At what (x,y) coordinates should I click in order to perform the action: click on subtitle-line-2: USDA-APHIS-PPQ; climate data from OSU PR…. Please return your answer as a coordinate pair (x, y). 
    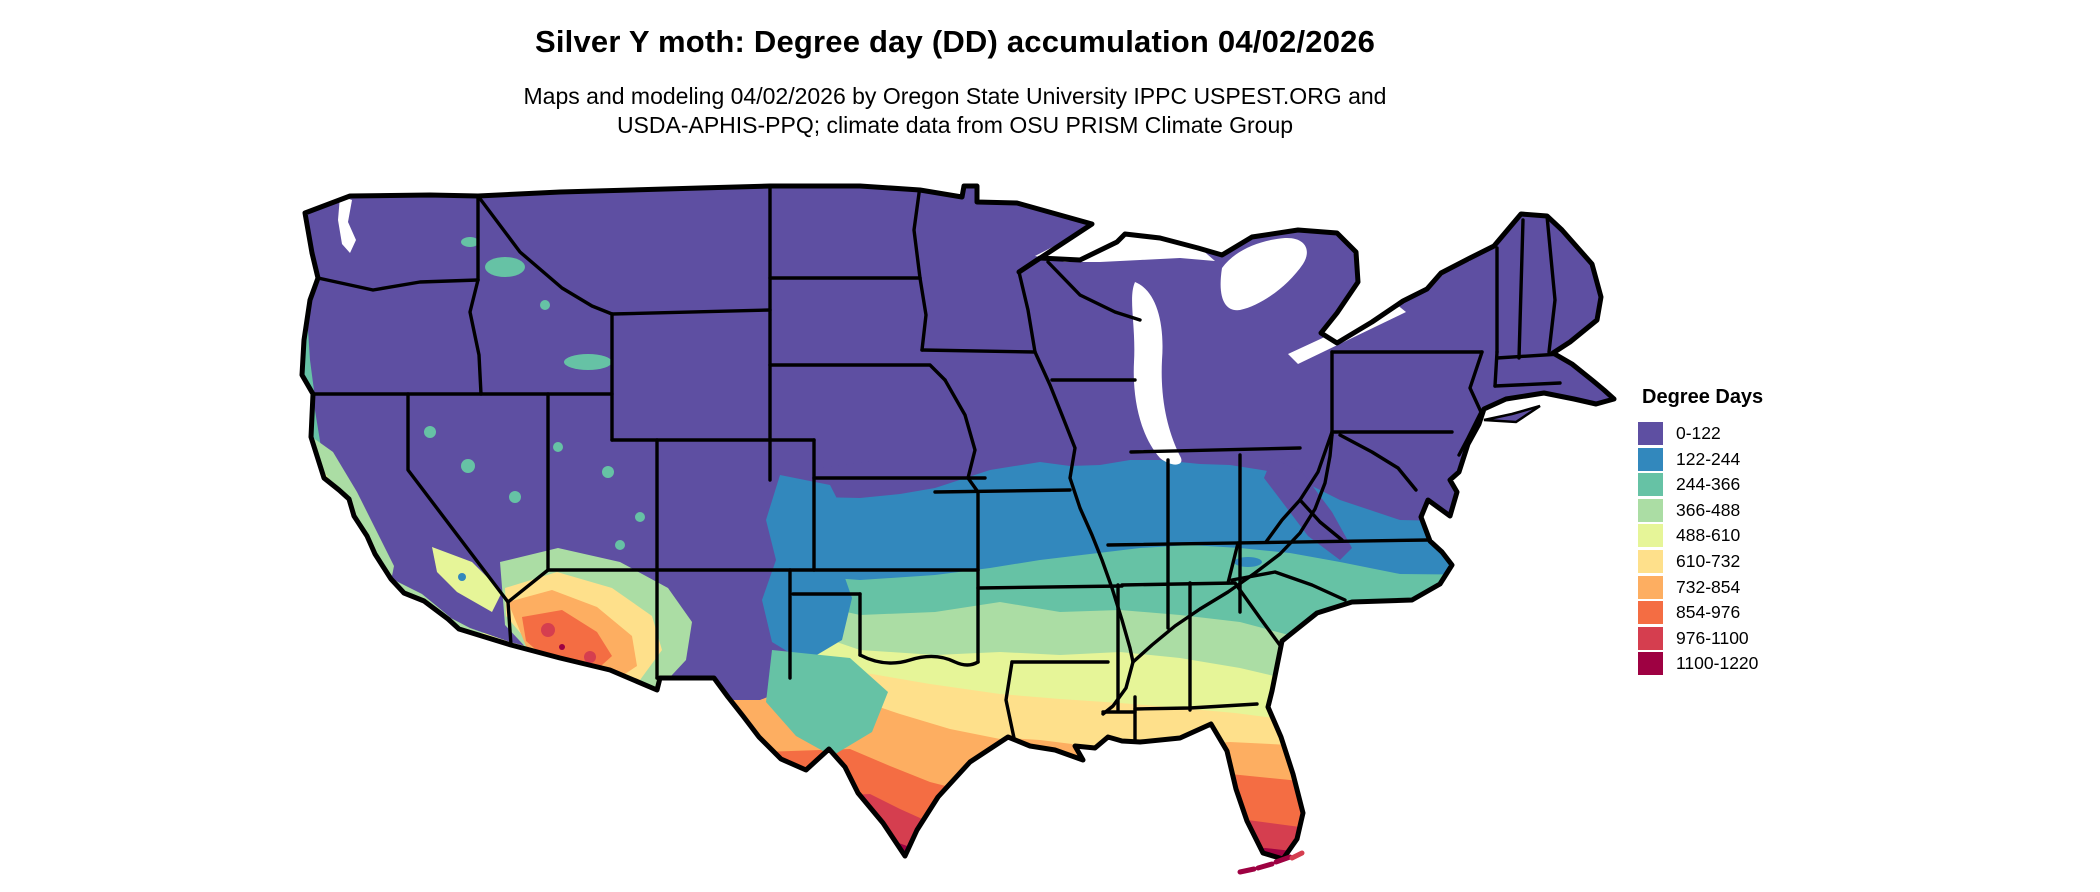
    Looking at the image, I should click on (955, 124).